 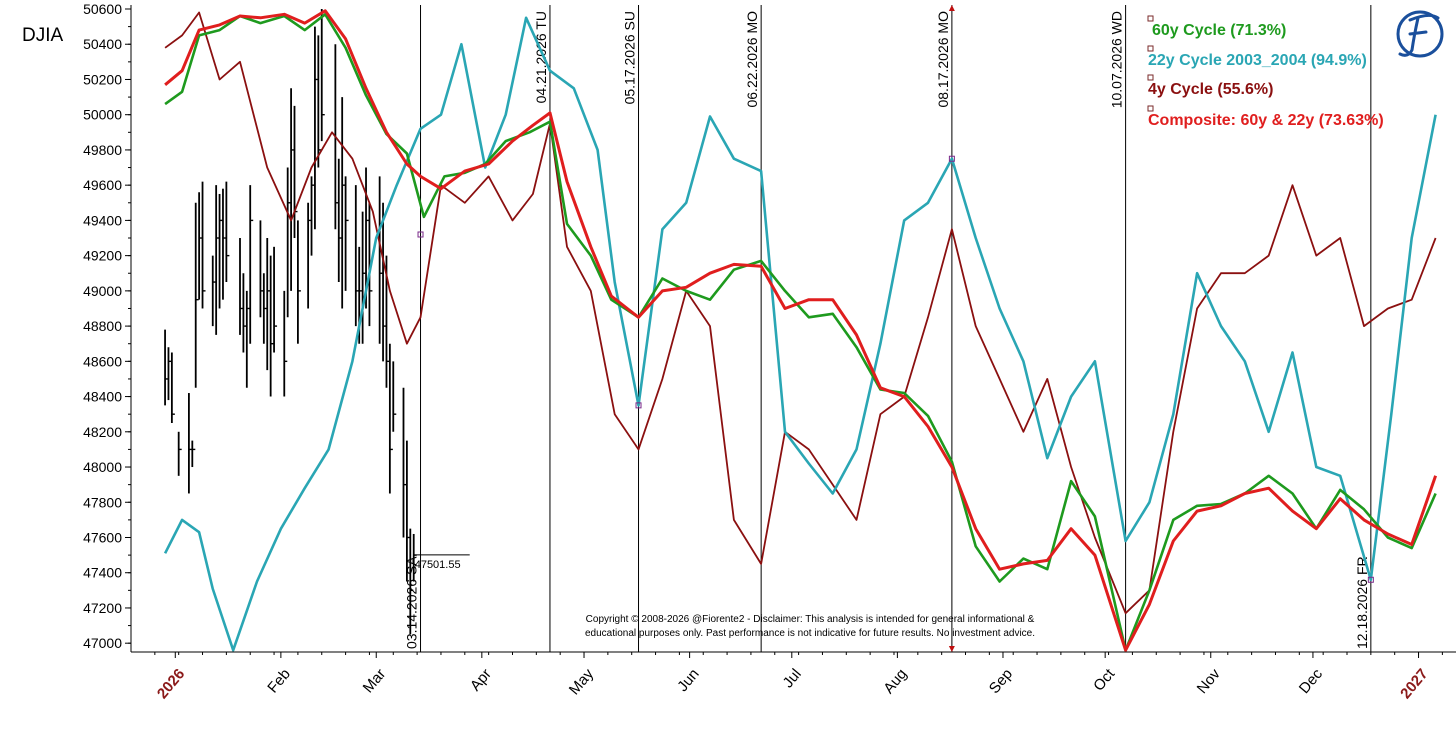 I want to click on legend-entry: 60y Cycle (71.3%), so click(x=1219, y=30).